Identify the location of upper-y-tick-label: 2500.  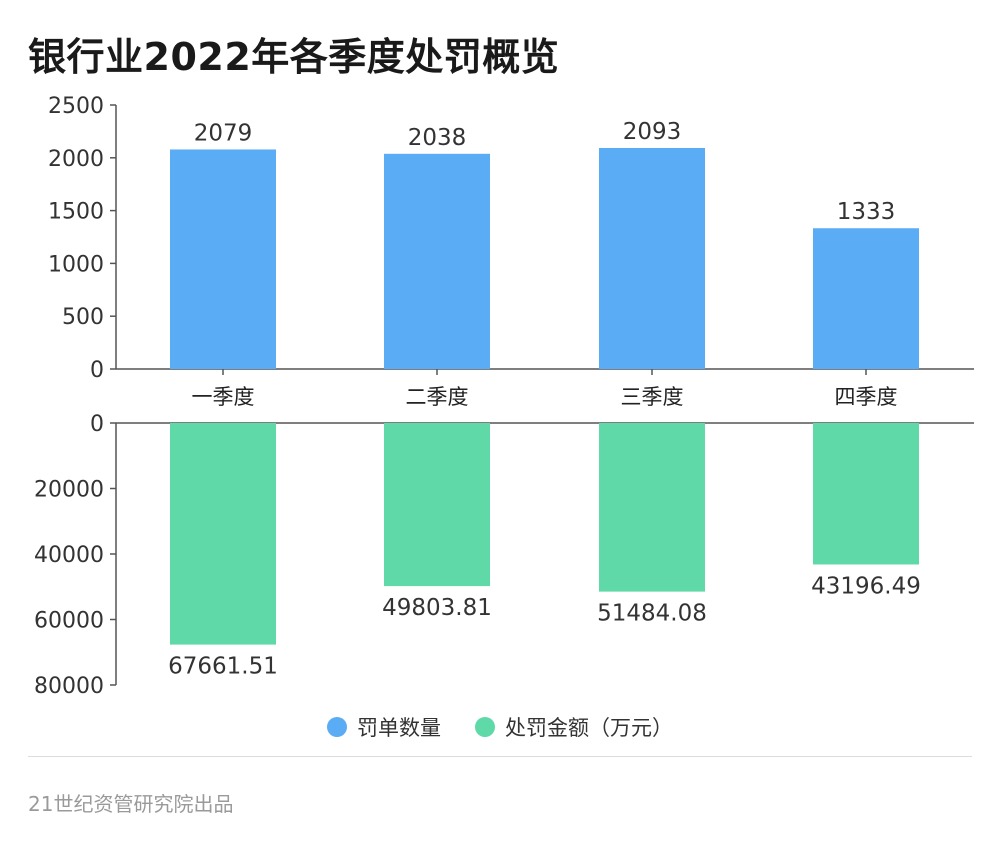
(76, 106).